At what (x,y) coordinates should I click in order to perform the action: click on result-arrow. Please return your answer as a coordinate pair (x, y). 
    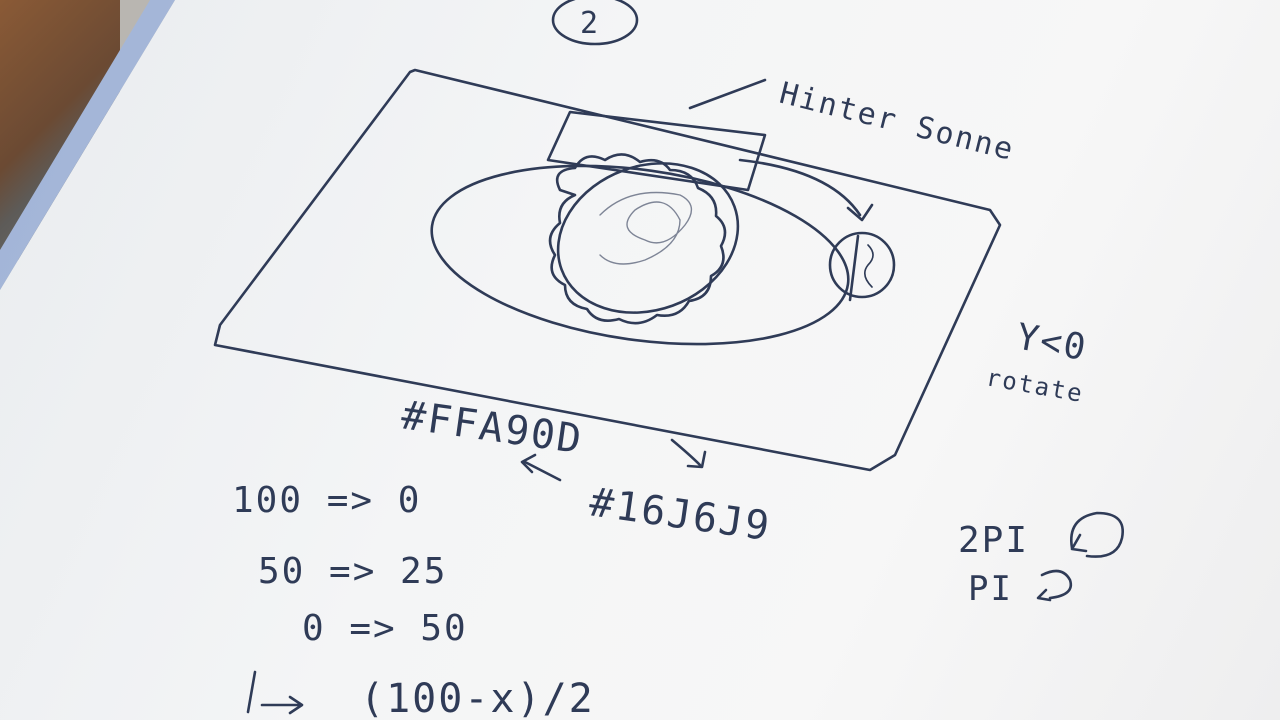
    Looking at the image, I should click on (282, 705).